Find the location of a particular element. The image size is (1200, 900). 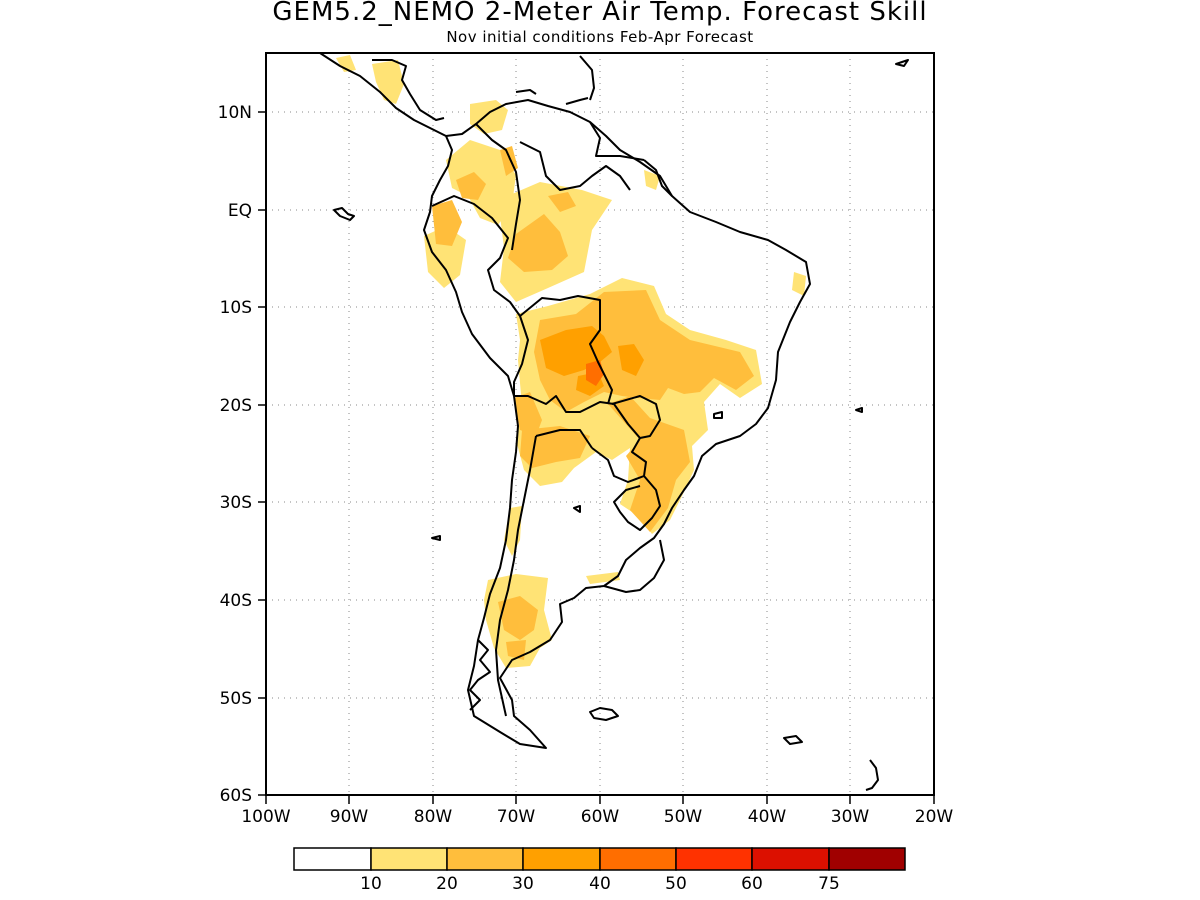

colorbar-label-30: 30 is located at coordinates (523, 884).